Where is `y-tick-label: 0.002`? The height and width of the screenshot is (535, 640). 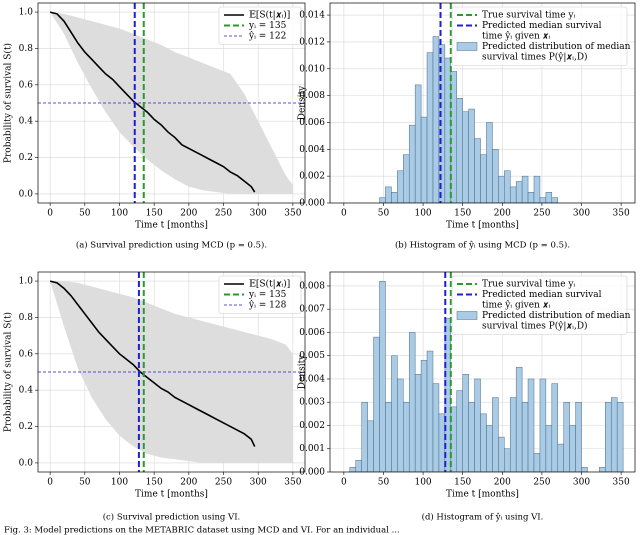 y-tick-label: 0.002 is located at coordinates (312, 426).